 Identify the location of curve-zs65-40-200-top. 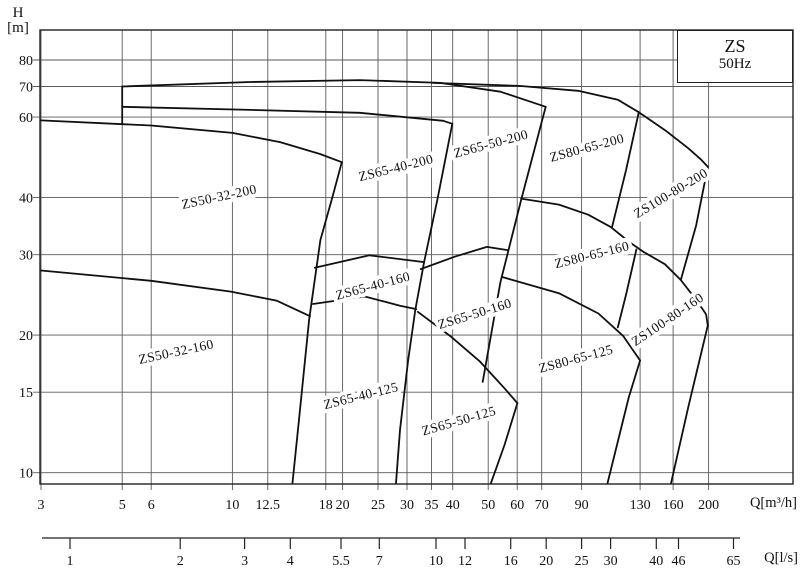
(287, 115).